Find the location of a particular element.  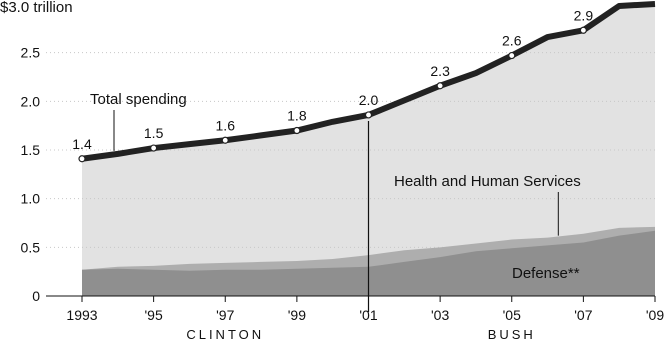

x-tick-label: '05 is located at coordinates (512, 315).